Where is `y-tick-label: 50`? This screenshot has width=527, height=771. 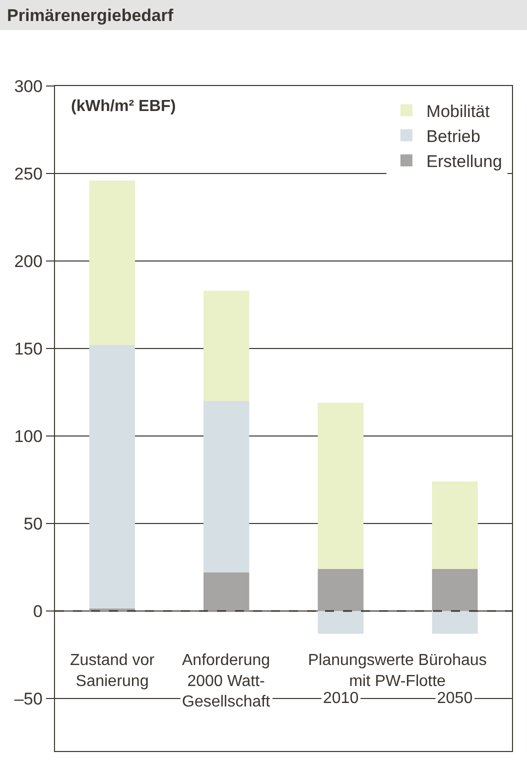
y-tick-label: 50 is located at coordinates (33, 524).